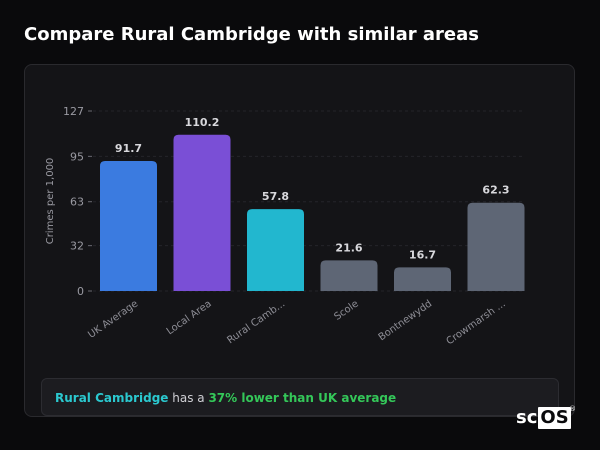 This screenshot has height=450, width=600. Describe the element at coordinates (189, 317) in the screenshot. I see `x-category-label: Local Area` at that location.